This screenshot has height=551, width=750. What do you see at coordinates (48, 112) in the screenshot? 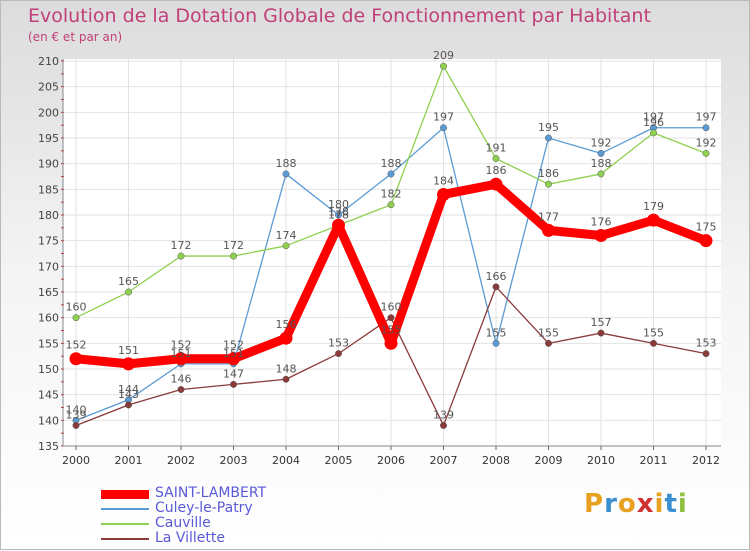
I see `y-tick-label: 200` at bounding box center [48, 112].